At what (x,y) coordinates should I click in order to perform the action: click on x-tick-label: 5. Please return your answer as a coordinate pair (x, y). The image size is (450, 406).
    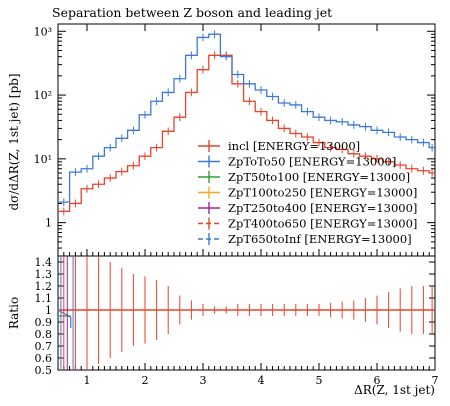
    Looking at the image, I should click on (319, 380).